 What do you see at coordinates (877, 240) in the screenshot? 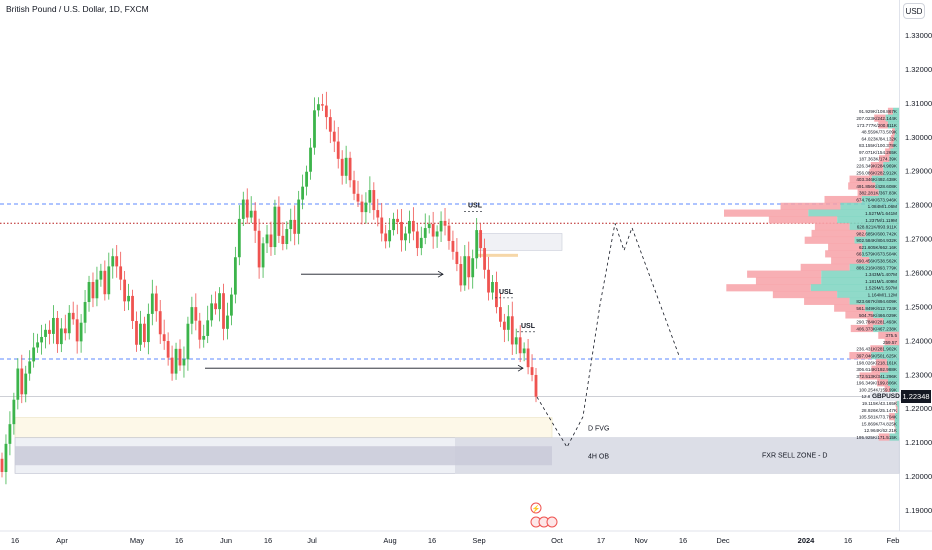
I see `profile-label: 902.584K/804.932K` at bounding box center [877, 240].